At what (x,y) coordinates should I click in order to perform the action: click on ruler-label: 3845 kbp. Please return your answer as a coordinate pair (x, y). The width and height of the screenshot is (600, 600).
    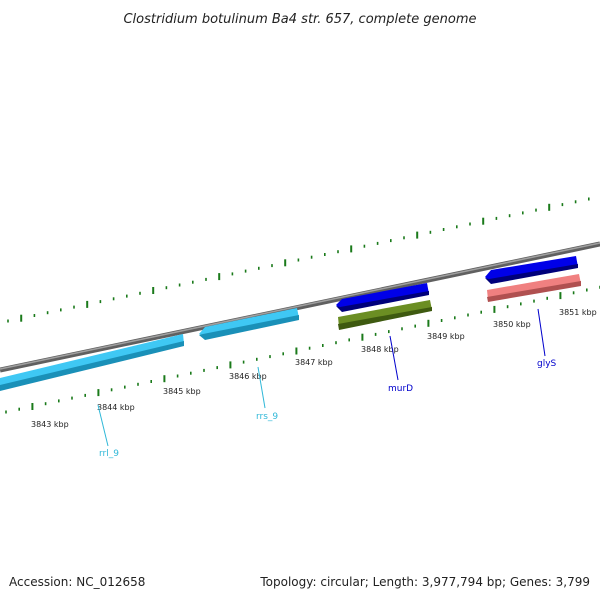
    Looking at the image, I should click on (182, 391).